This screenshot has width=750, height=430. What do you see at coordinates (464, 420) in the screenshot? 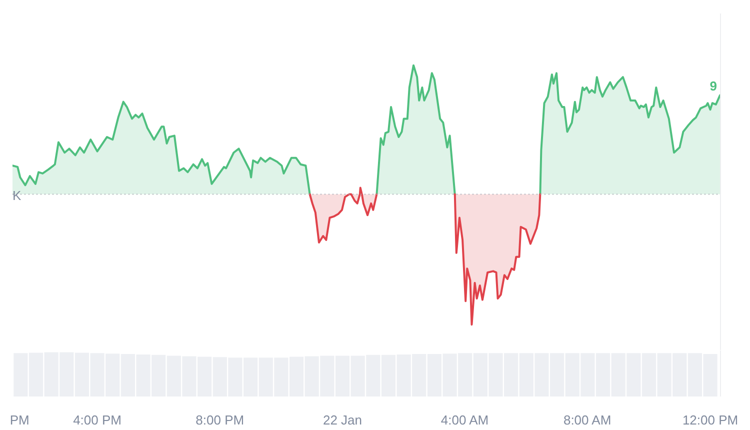
I see `x-tick-label: 4:00 AM` at bounding box center [464, 420].